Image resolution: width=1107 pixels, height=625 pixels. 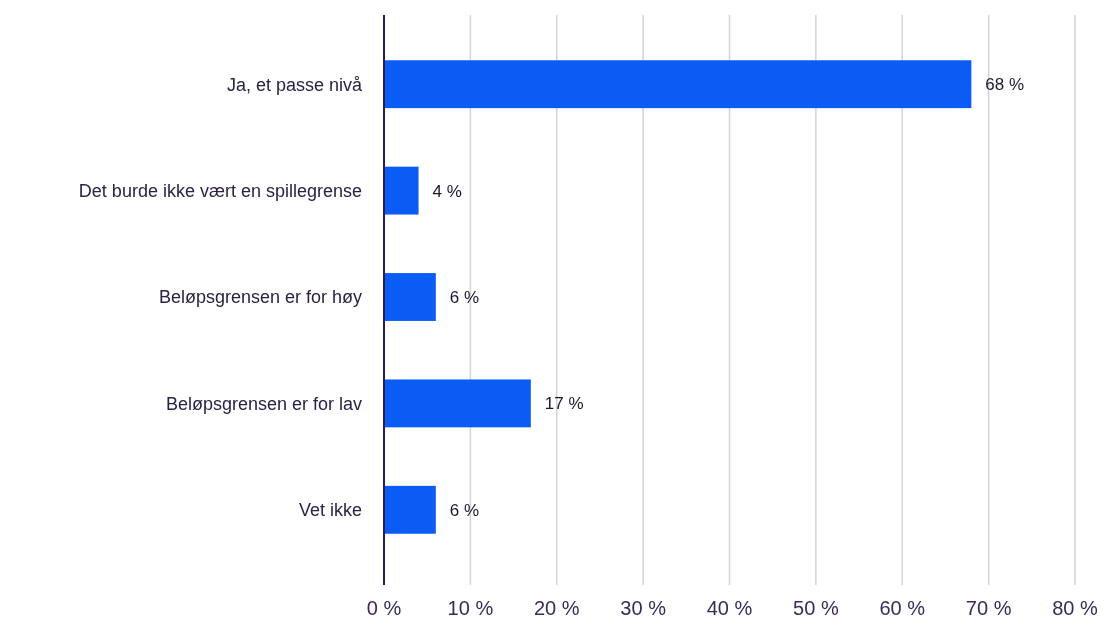 I want to click on x-tick-label: 40 %, so click(x=729, y=608).